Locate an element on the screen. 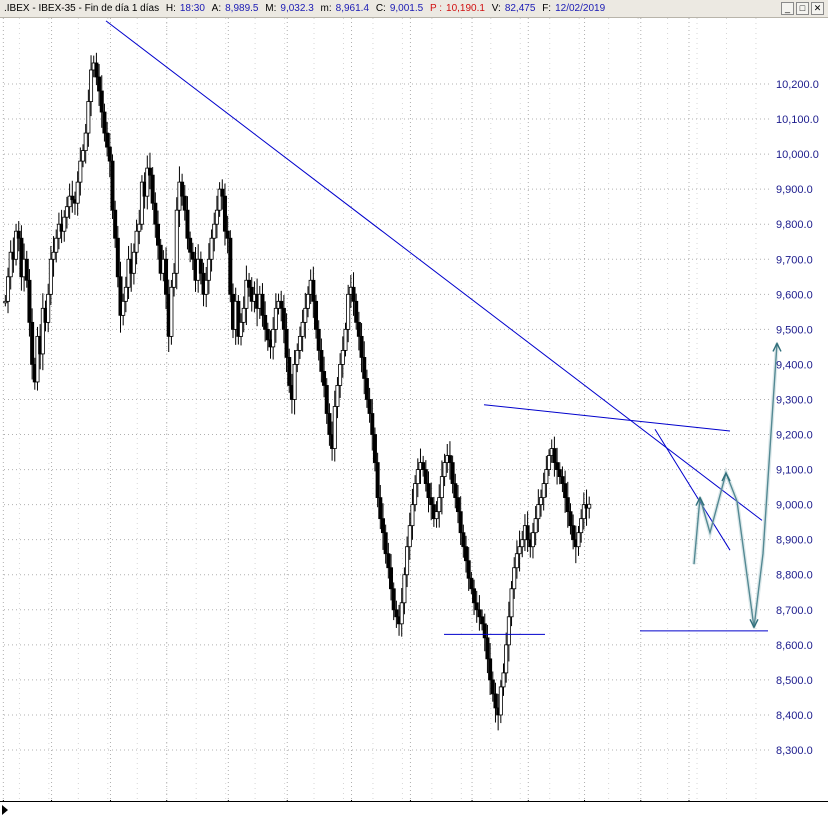  symbol-label: .IBEX - IBEX-35 - Fin de día 1 días is located at coordinates (82, 8).